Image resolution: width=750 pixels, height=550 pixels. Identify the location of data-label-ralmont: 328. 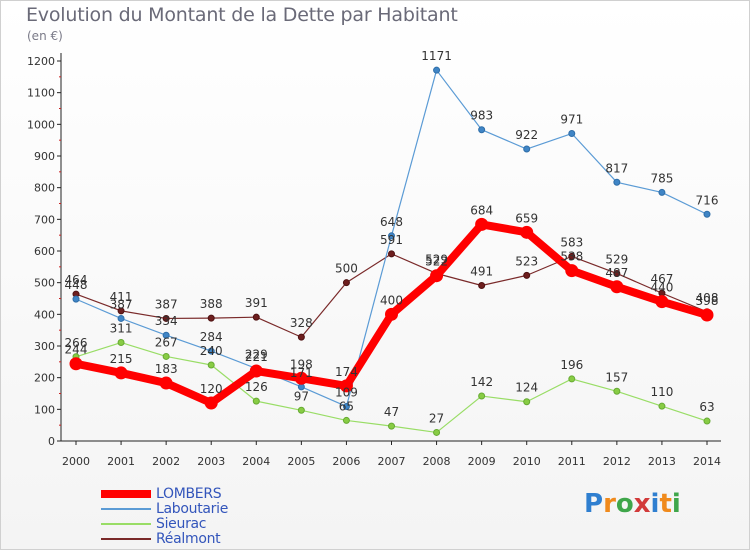
(301, 323).